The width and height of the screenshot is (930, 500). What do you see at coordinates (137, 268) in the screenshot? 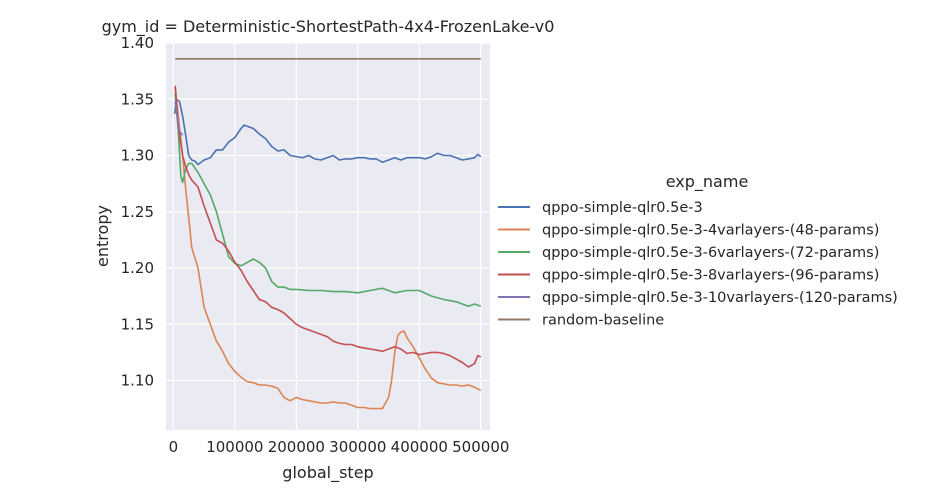
I see `y-tick-label: 1.20` at bounding box center [137, 268].